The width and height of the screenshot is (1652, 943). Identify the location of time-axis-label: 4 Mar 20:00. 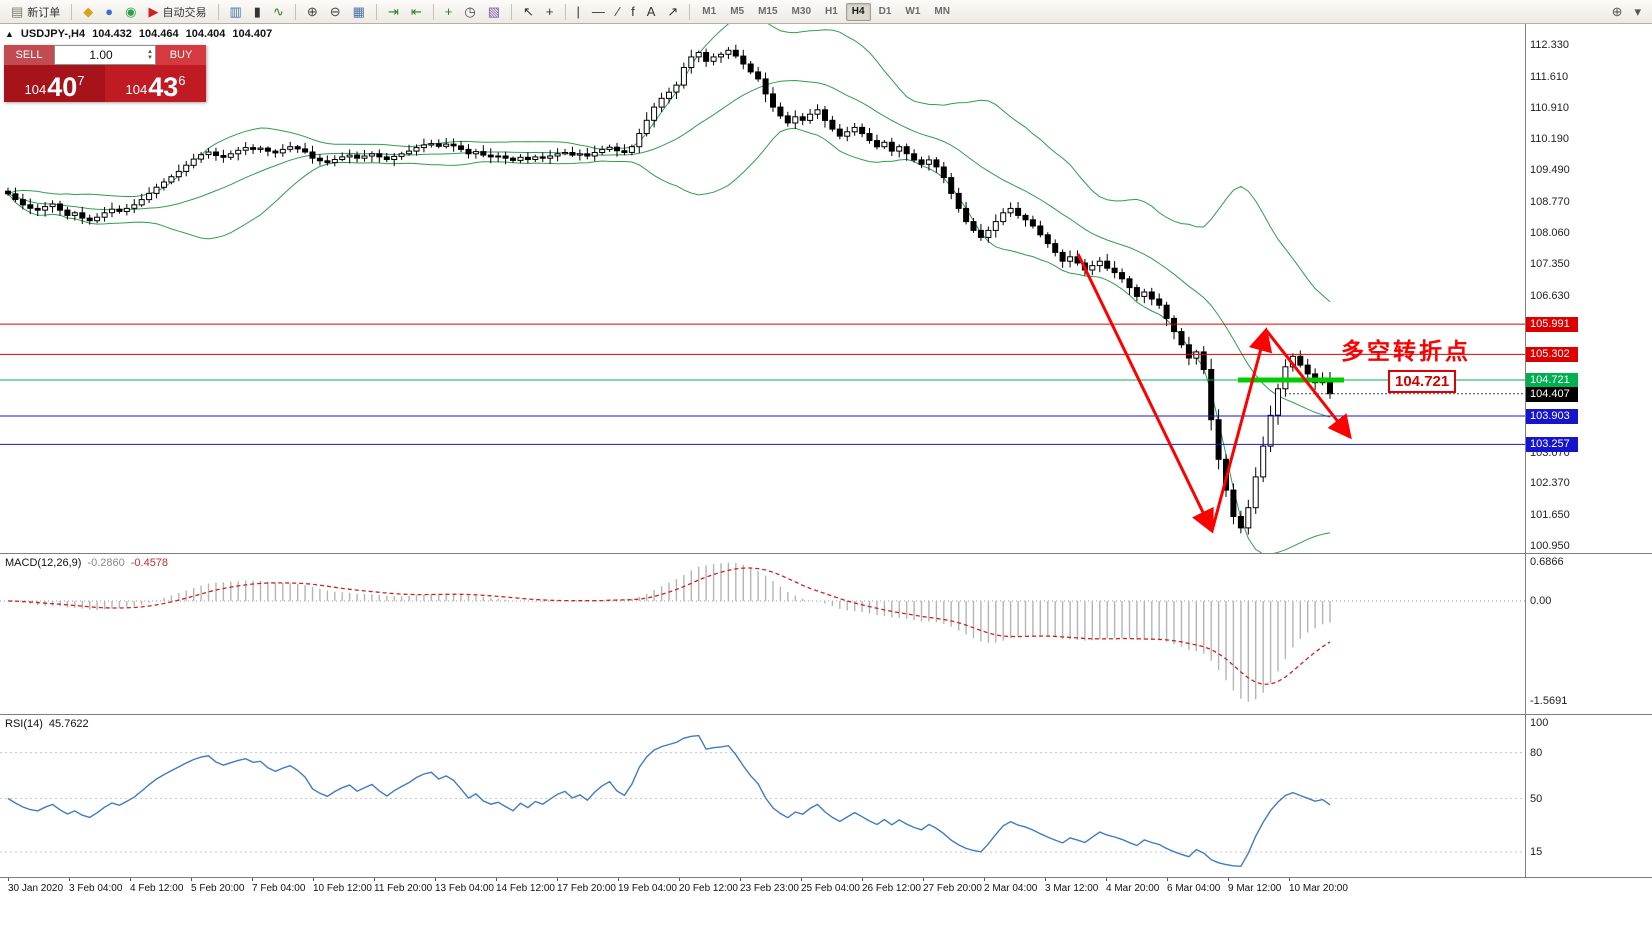
(1133, 888).